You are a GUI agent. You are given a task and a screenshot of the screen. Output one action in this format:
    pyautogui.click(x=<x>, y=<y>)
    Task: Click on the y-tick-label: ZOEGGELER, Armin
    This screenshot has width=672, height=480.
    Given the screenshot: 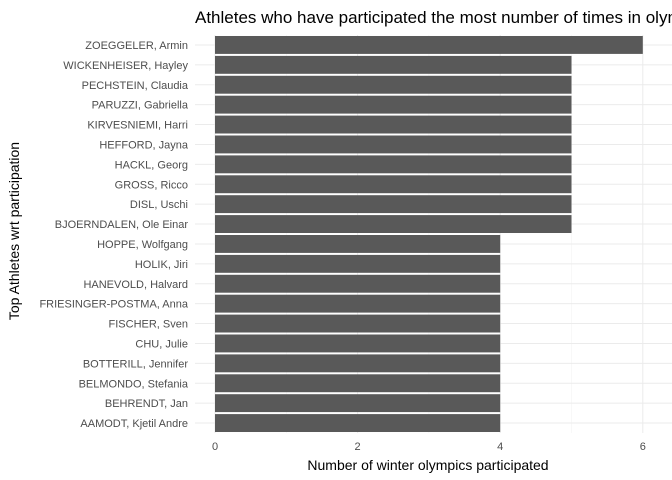 What is the action you would take?
    pyautogui.click(x=136, y=46)
    